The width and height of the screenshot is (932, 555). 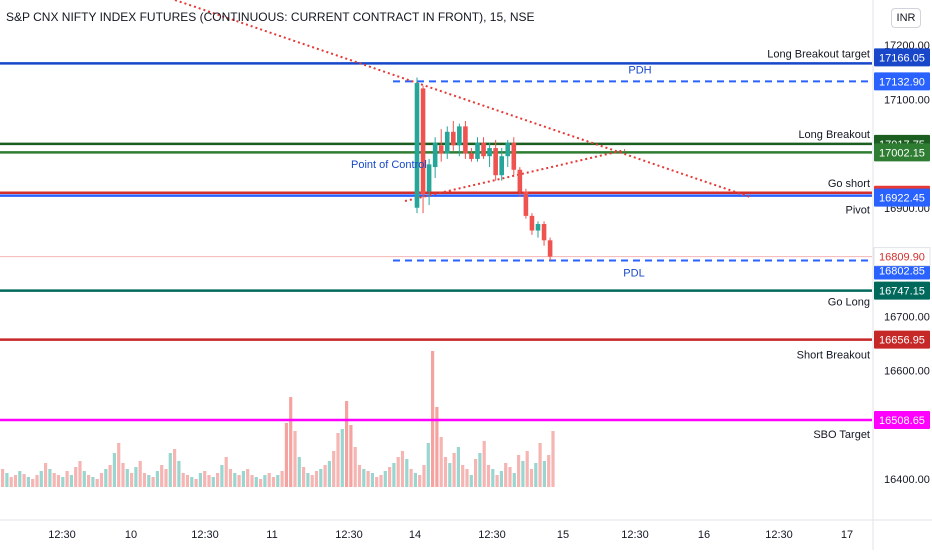 I want to click on time-tick-label: 10, so click(x=131, y=535).